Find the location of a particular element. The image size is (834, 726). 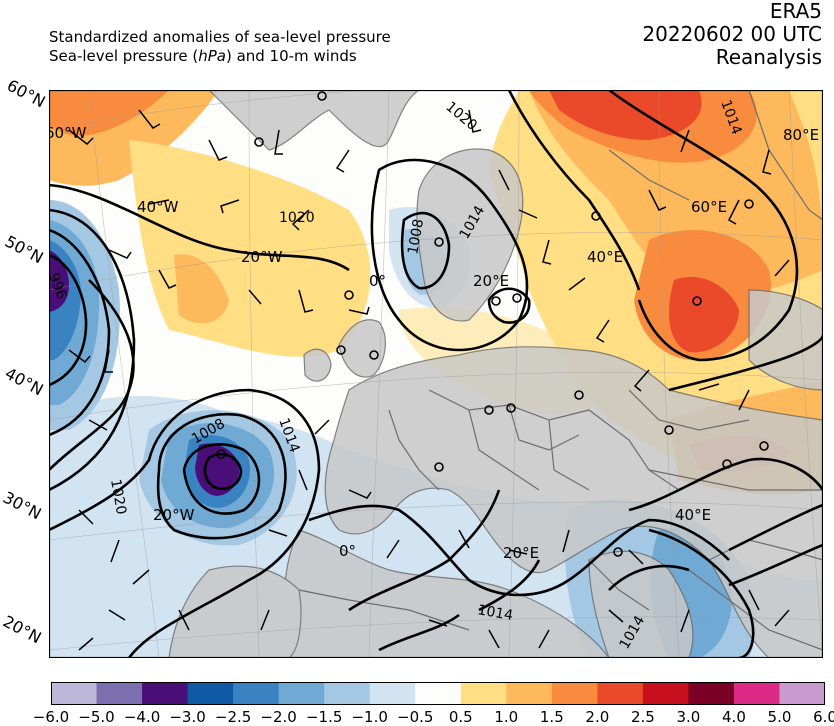

lon-label-20w: 20°W is located at coordinates (262, 257).